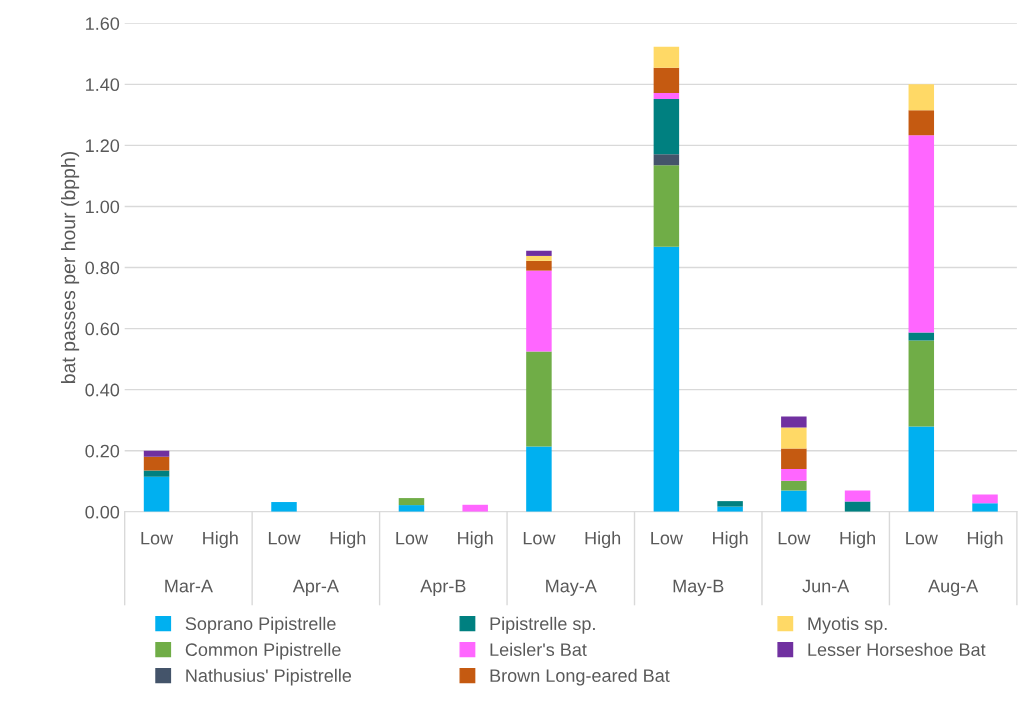 The height and width of the screenshot is (727, 1022). What do you see at coordinates (103, 146) in the screenshot?
I see `y-tick-label: 1.20` at bounding box center [103, 146].